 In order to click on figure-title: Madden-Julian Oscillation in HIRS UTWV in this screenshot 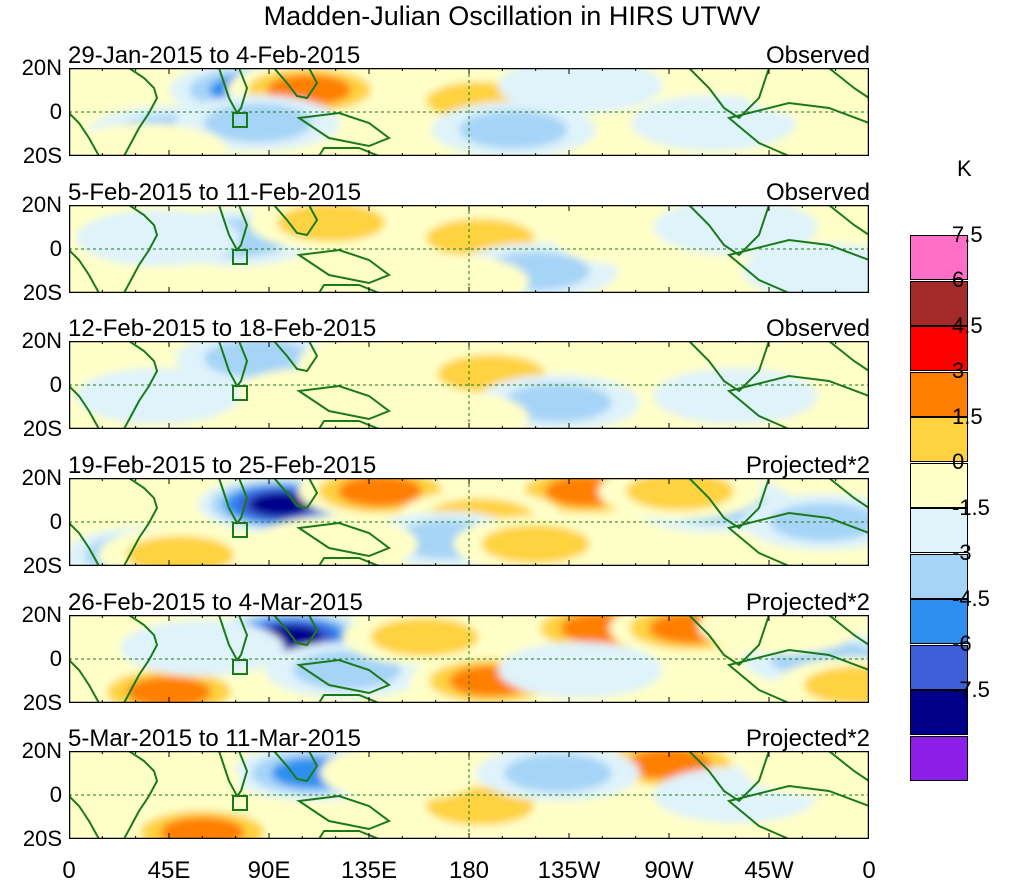, I will do `click(512, 16)`.